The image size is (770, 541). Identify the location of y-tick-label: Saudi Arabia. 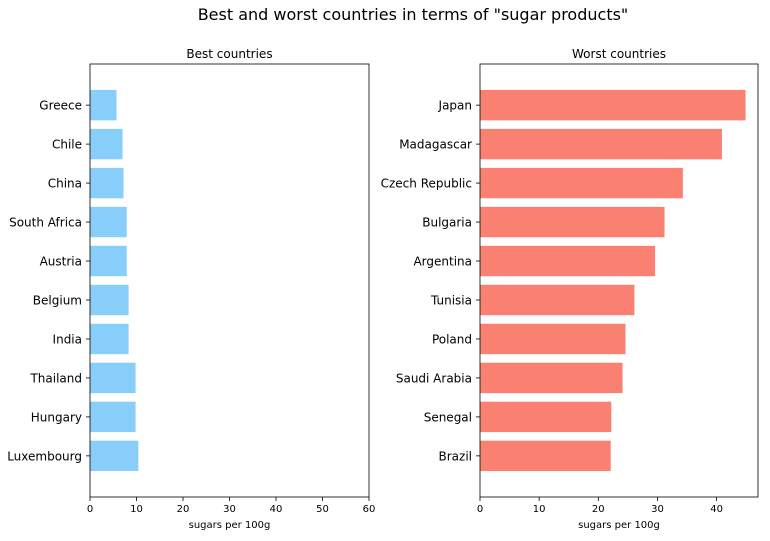
(434, 378).